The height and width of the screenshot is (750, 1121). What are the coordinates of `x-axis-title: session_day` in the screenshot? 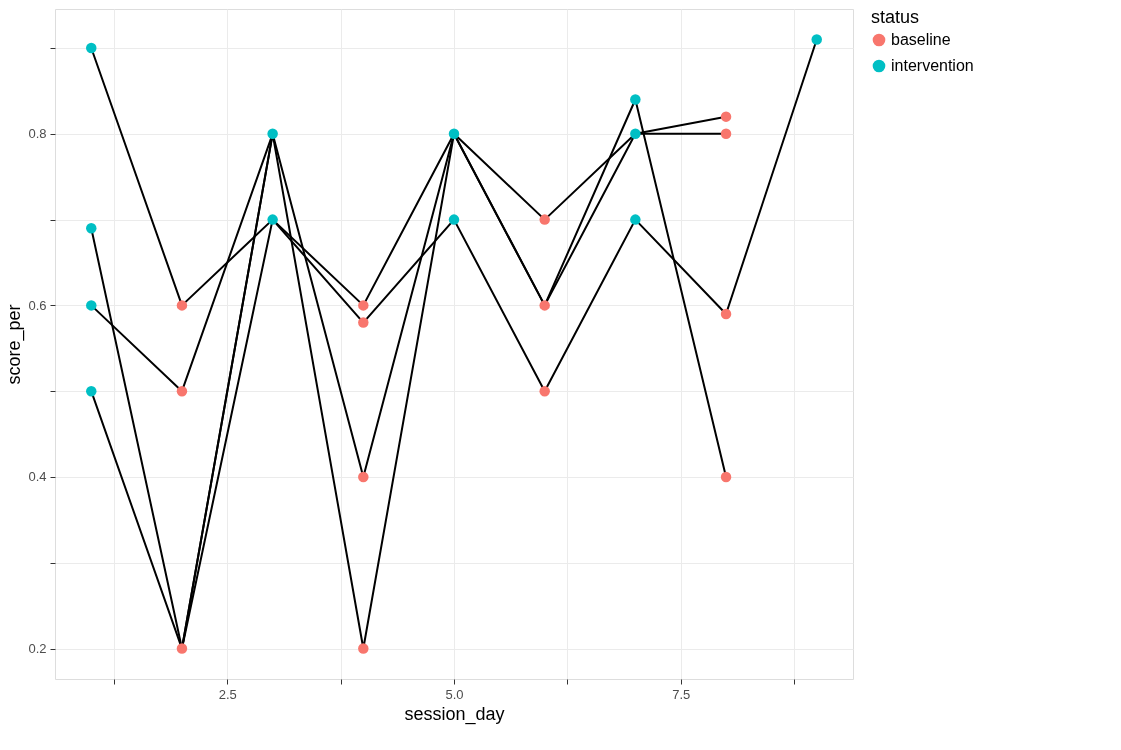 It's located at (454, 714).